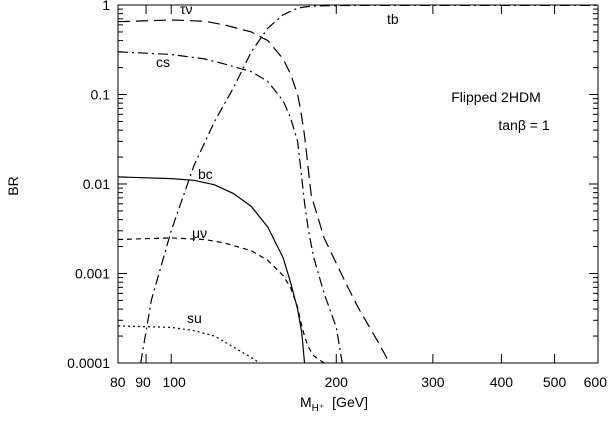  I want to click on series-label-mu-nu: μν, so click(199, 233).